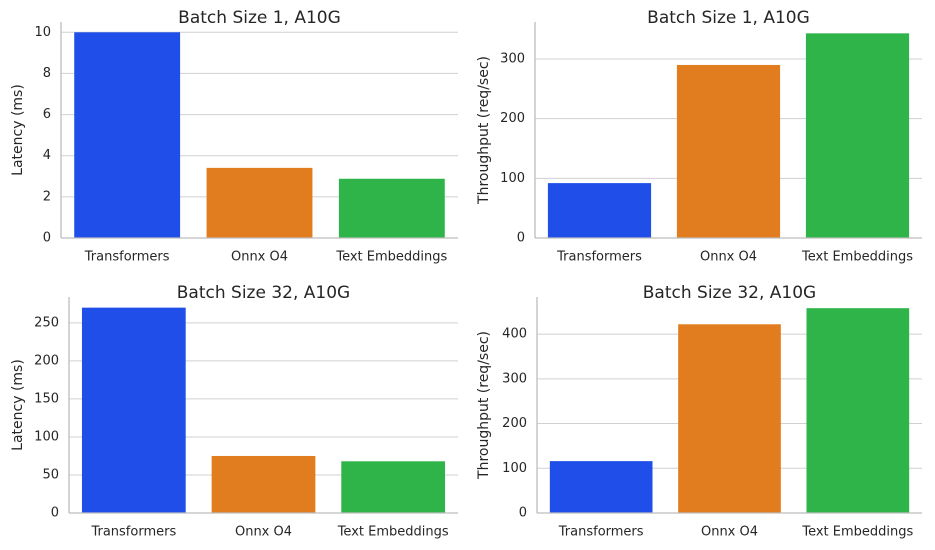  I want to click on y-tick-label: 150, so click(46, 398).